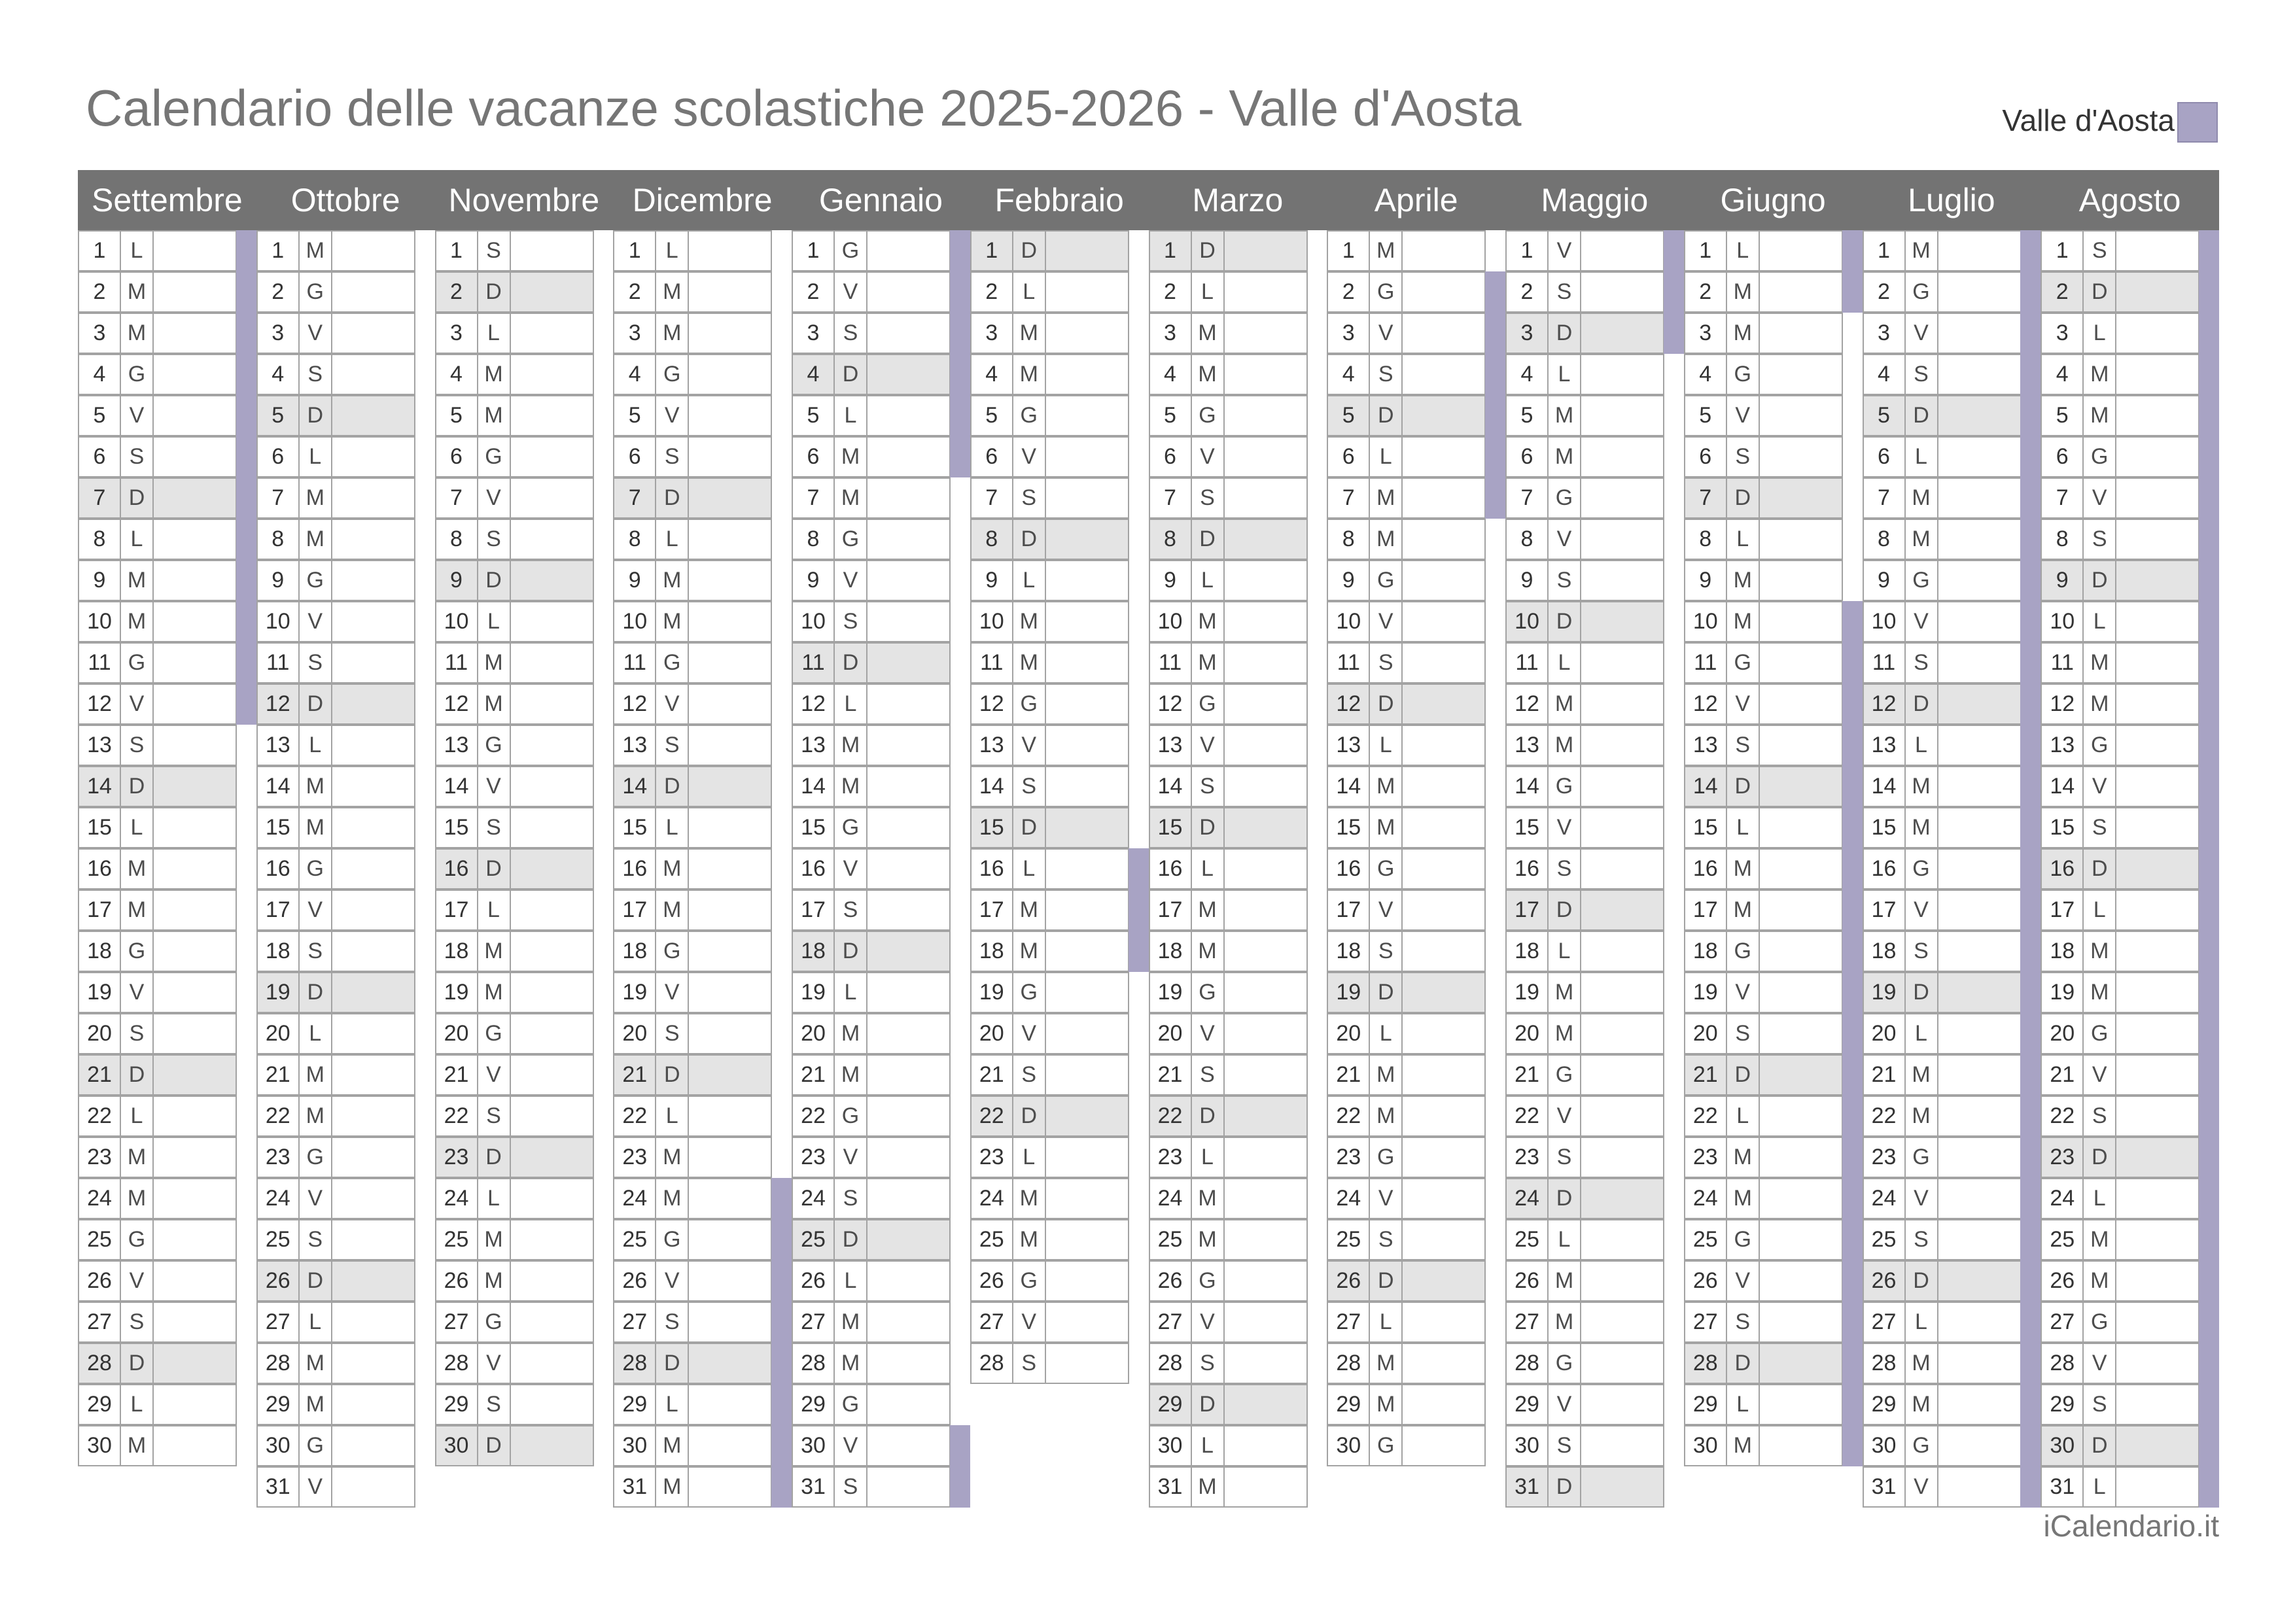 This screenshot has width=2295, height=1624. Describe the element at coordinates (1171, 1239) in the screenshot. I see `day-number: 25` at that location.